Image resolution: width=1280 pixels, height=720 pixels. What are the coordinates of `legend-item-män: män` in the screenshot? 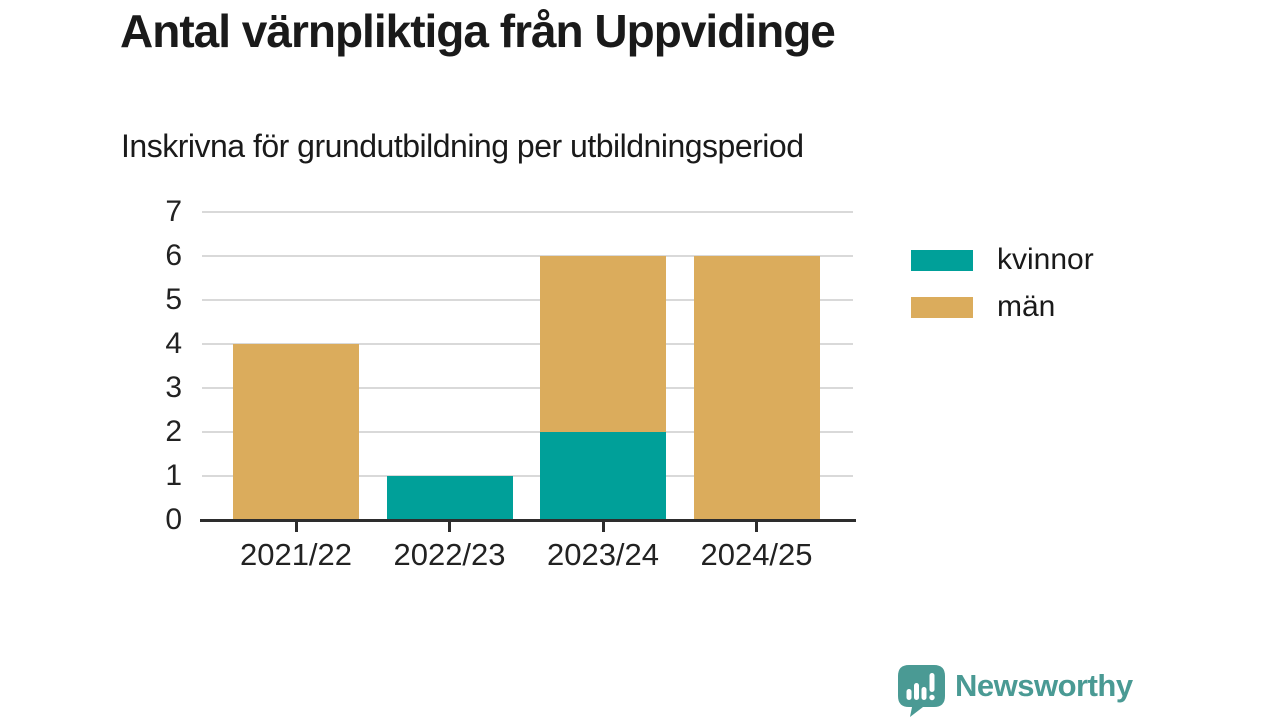 It's located at (1051, 306).